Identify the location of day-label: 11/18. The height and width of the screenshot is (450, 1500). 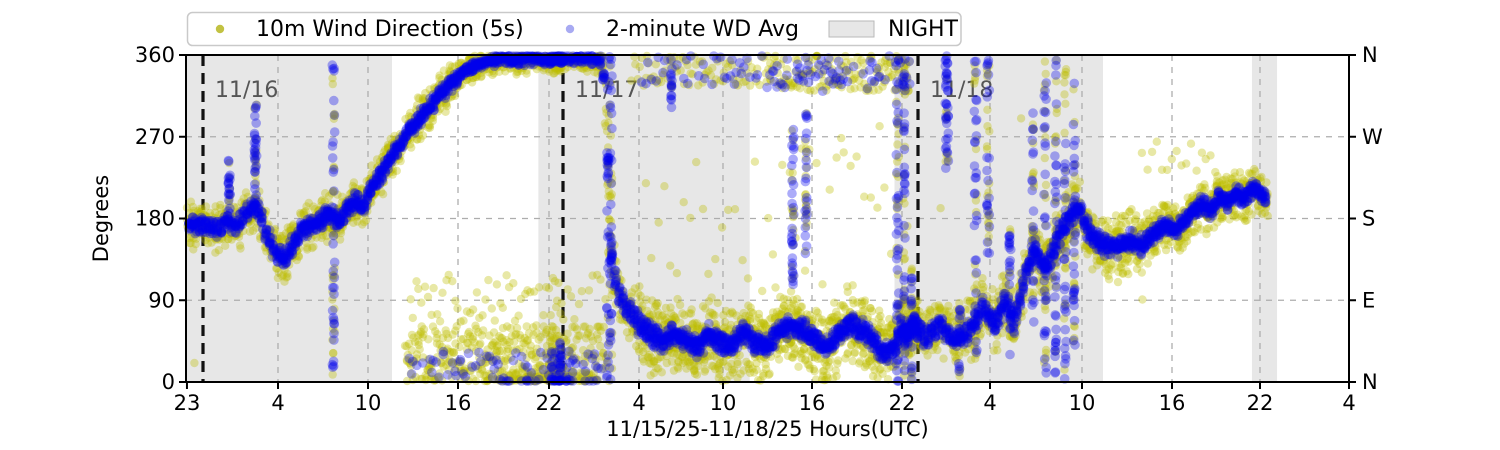
(961, 90).